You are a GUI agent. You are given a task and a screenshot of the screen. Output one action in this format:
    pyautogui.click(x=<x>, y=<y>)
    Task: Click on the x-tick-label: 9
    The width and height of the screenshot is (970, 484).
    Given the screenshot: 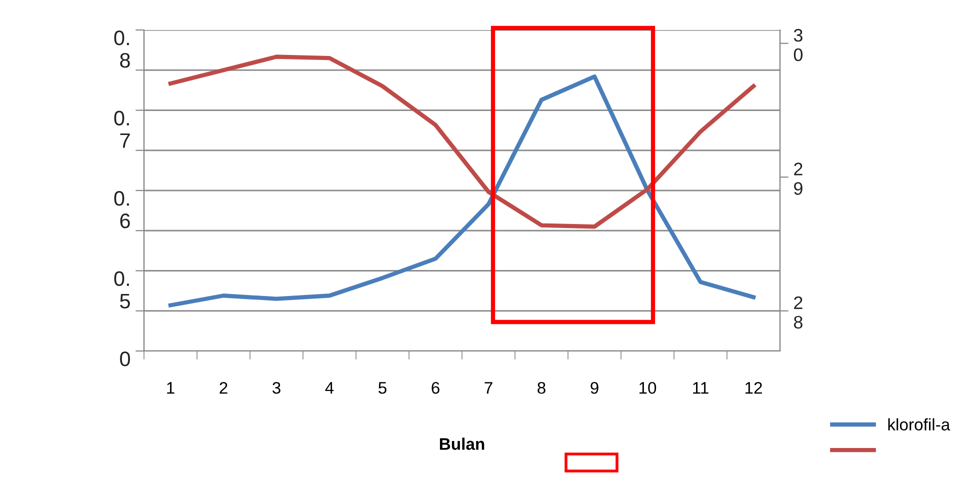 What is the action you would take?
    pyautogui.click(x=594, y=388)
    